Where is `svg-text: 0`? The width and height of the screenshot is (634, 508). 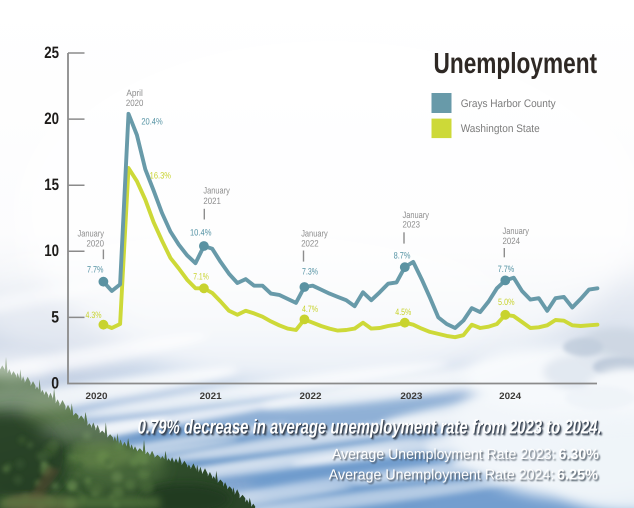
svg-text: 0 is located at coordinates (55, 383).